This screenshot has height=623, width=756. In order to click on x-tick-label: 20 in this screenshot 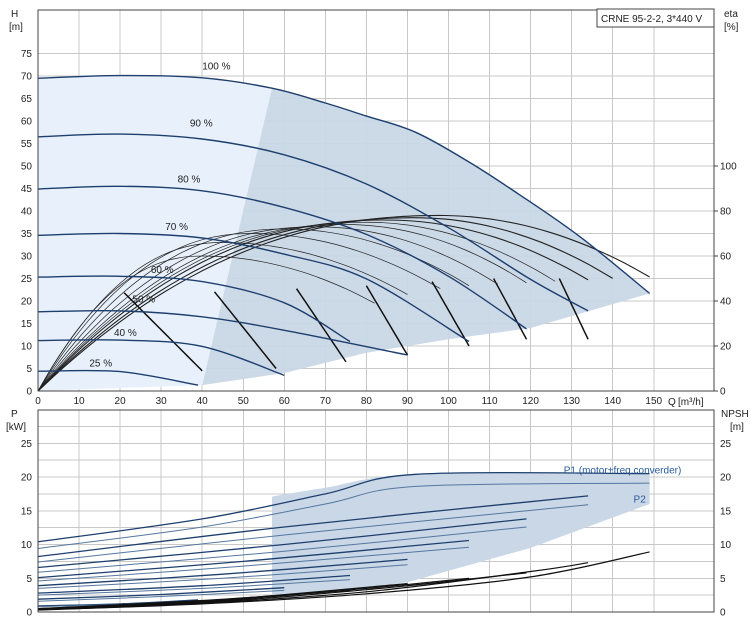, I will do `click(121, 401)`.